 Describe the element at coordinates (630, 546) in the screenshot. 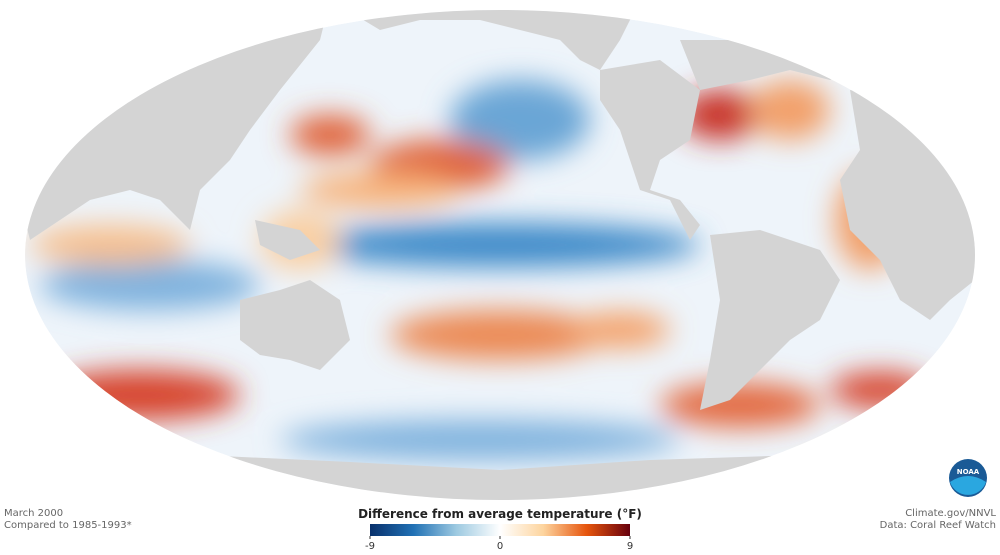

I see `colorbar-tick-label: 9` at that location.